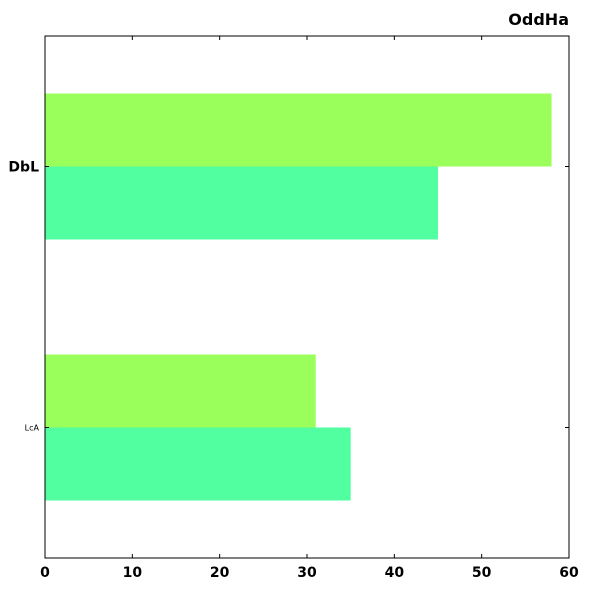 The width and height of the screenshot is (592, 592). I want to click on y-tick-label-DbL: DbL, so click(23, 168).